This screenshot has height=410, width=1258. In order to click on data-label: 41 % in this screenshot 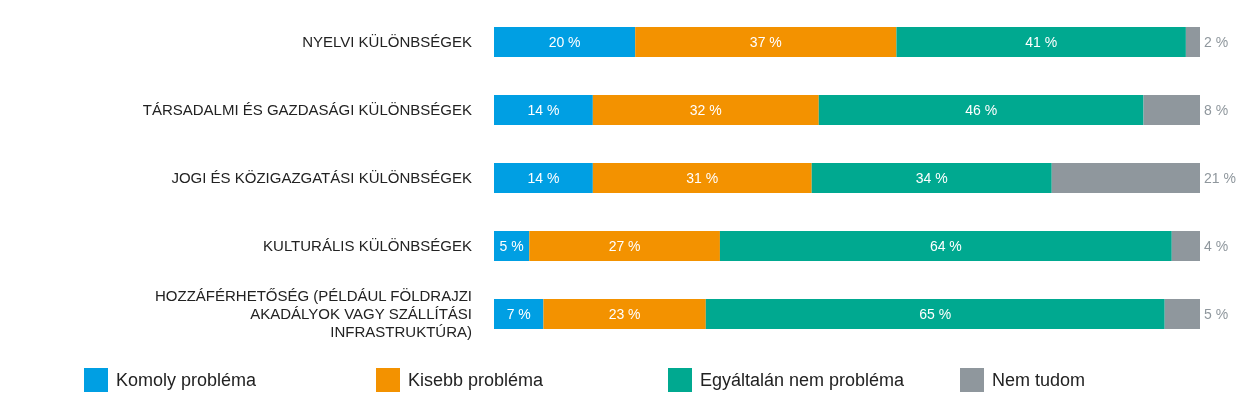, I will do `click(1041, 41)`.